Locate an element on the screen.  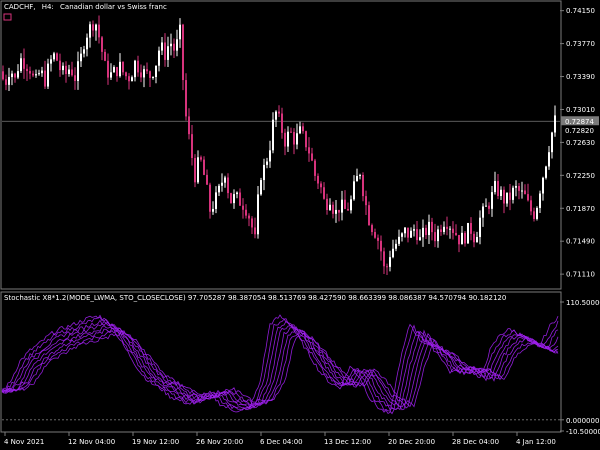
current-price-label: 0.72874 is located at coordinates (579, 122).